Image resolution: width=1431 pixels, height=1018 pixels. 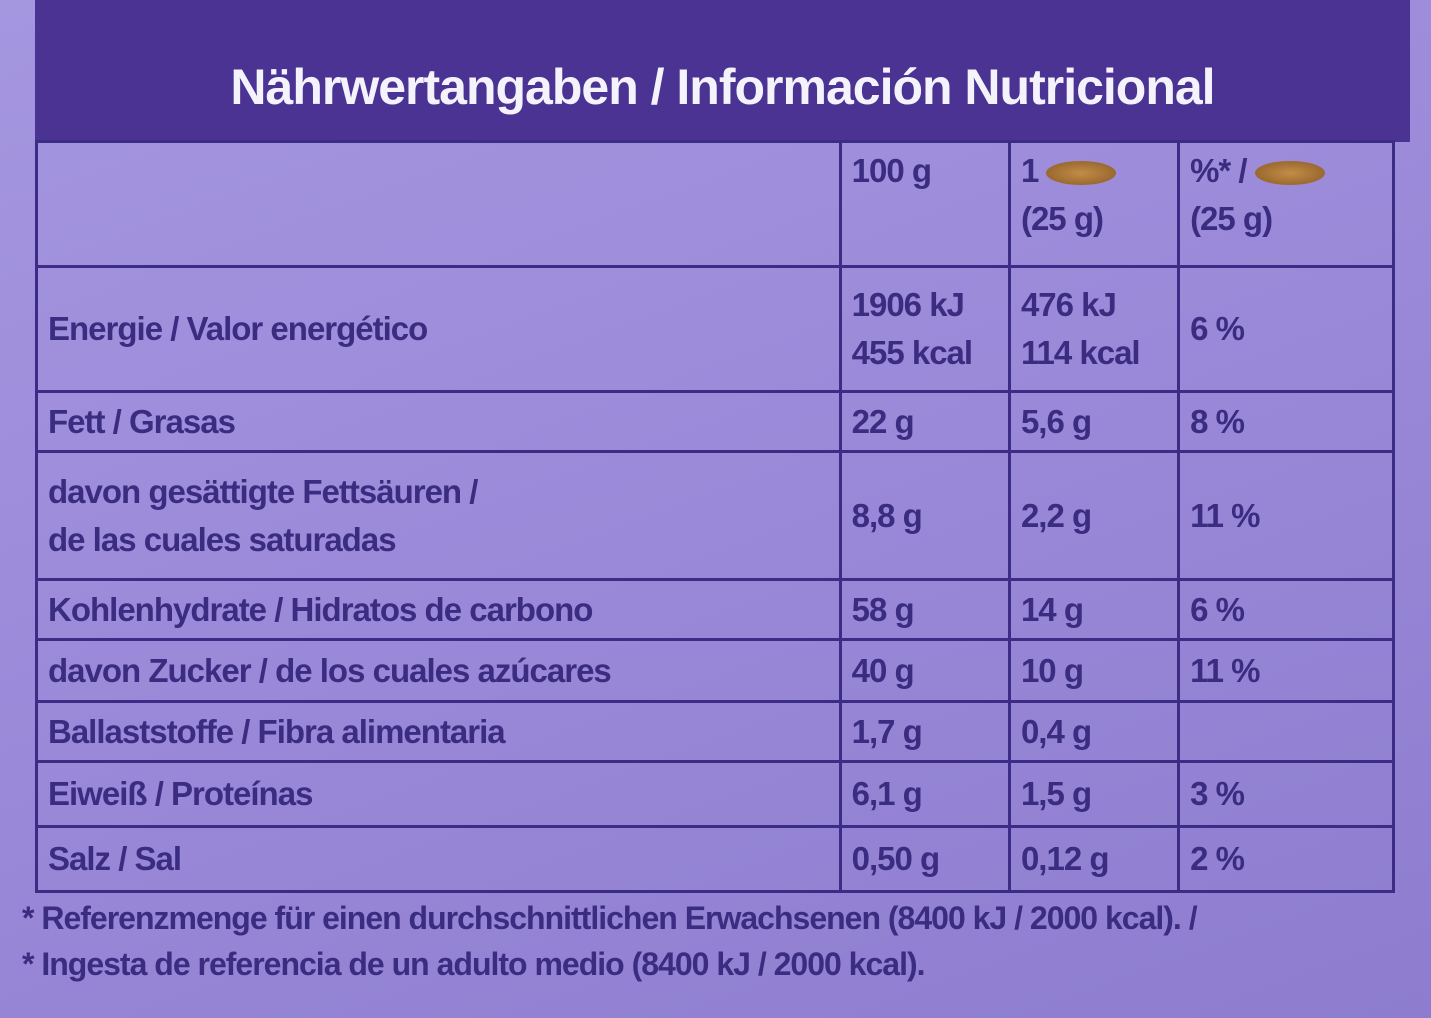 I want to click on value: 11 %, so click(x=1286, y=671).